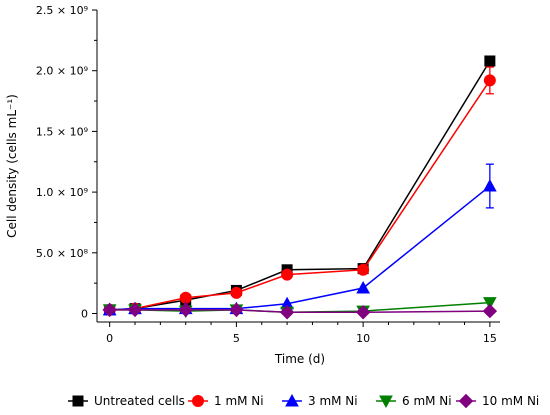 This screenshot has height=415, width=550. Describe the element at coordinates (239, 401) in the screenshot. I see `legend-label: 1 mM Ni` at that location.